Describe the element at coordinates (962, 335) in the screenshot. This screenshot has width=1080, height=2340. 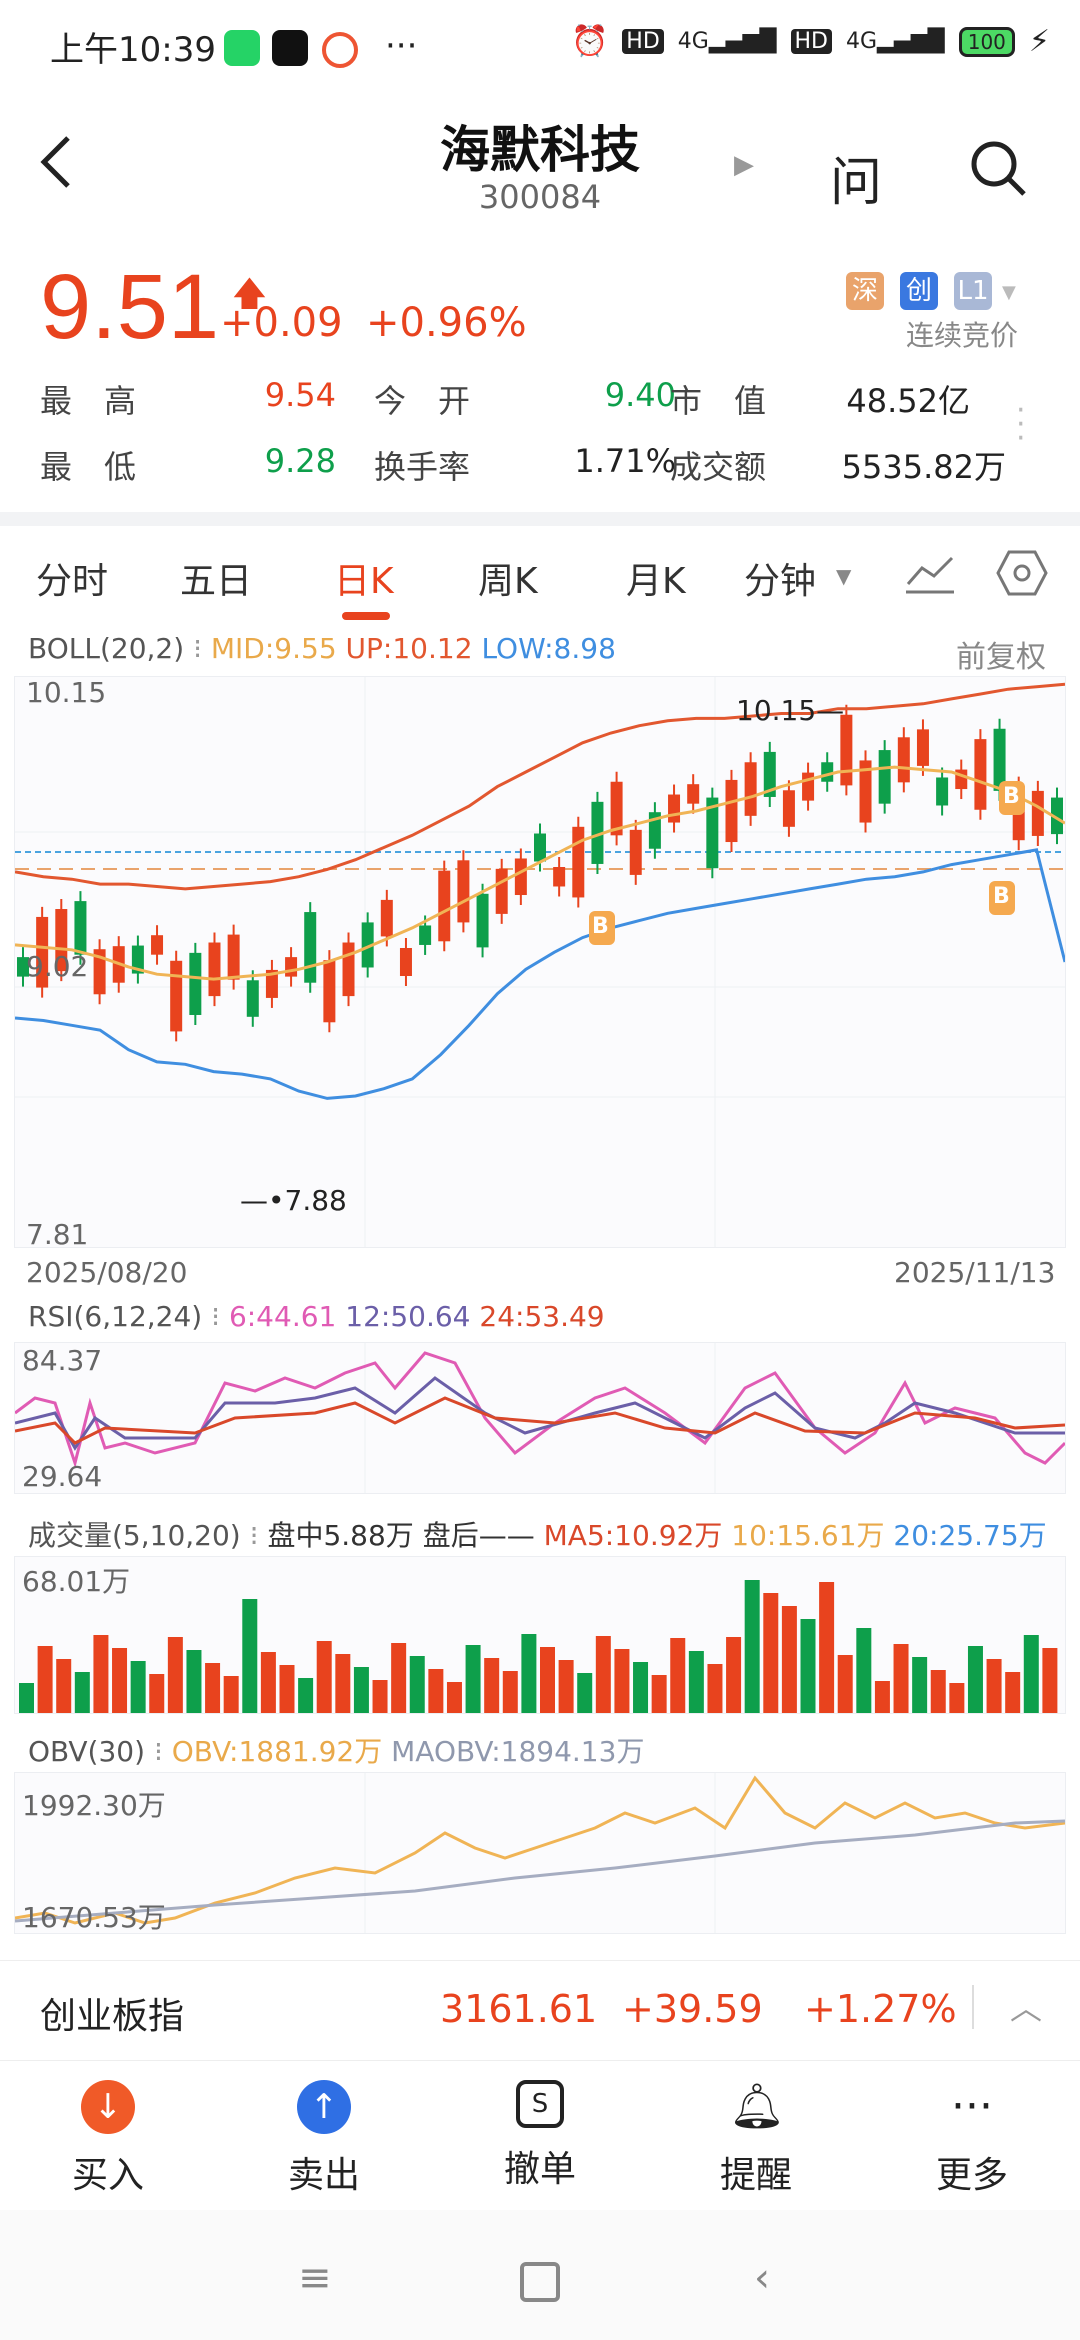
I see `trading-mode: 连续竞价` at that location.